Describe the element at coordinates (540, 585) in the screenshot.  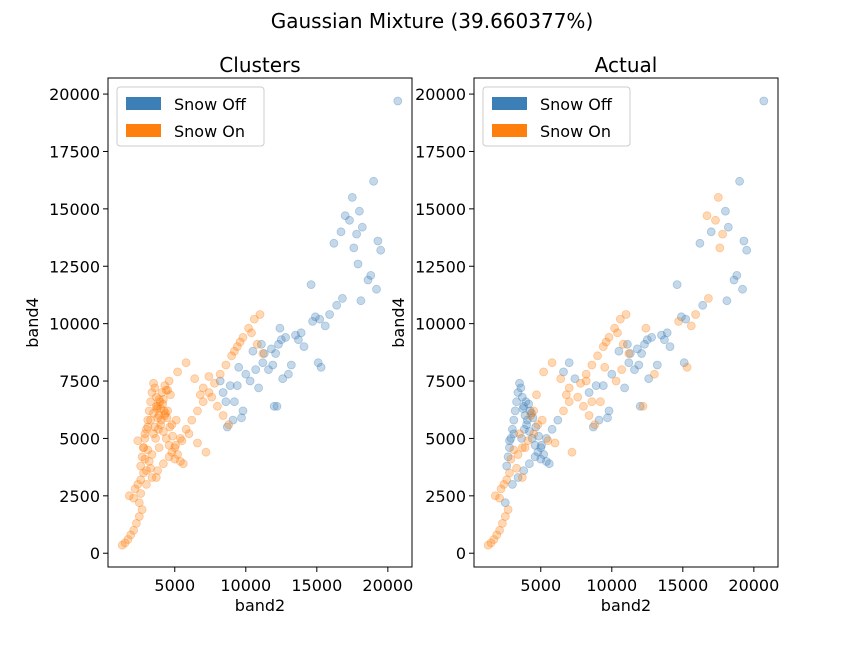
I see `x-tick-label: 5000` at that location.